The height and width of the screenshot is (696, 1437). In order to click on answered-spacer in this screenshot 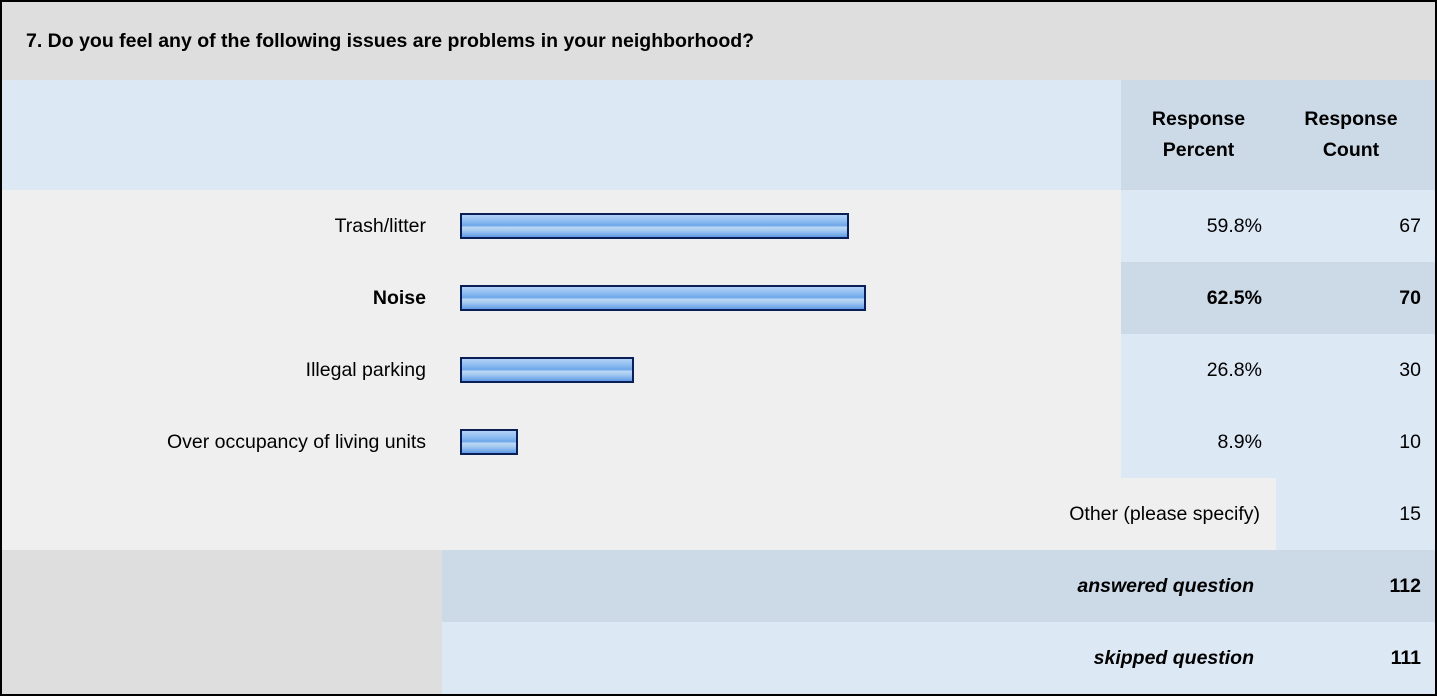, I will do `click(222, 586)`.